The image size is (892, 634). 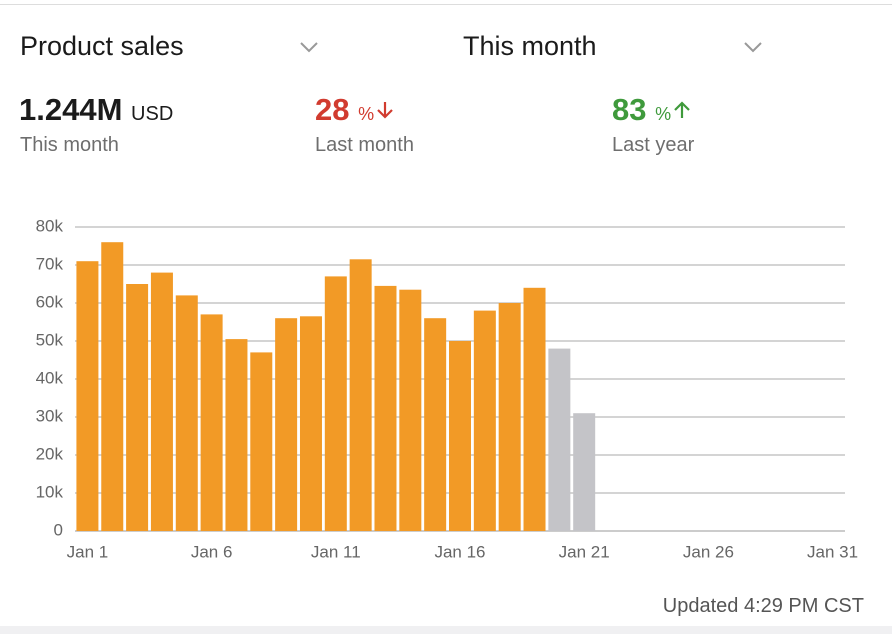 What do you see at coordinates (212, 551) in the screenshot?
I see `x-tick-label: Jan 6` at bounding box center [212, 551].